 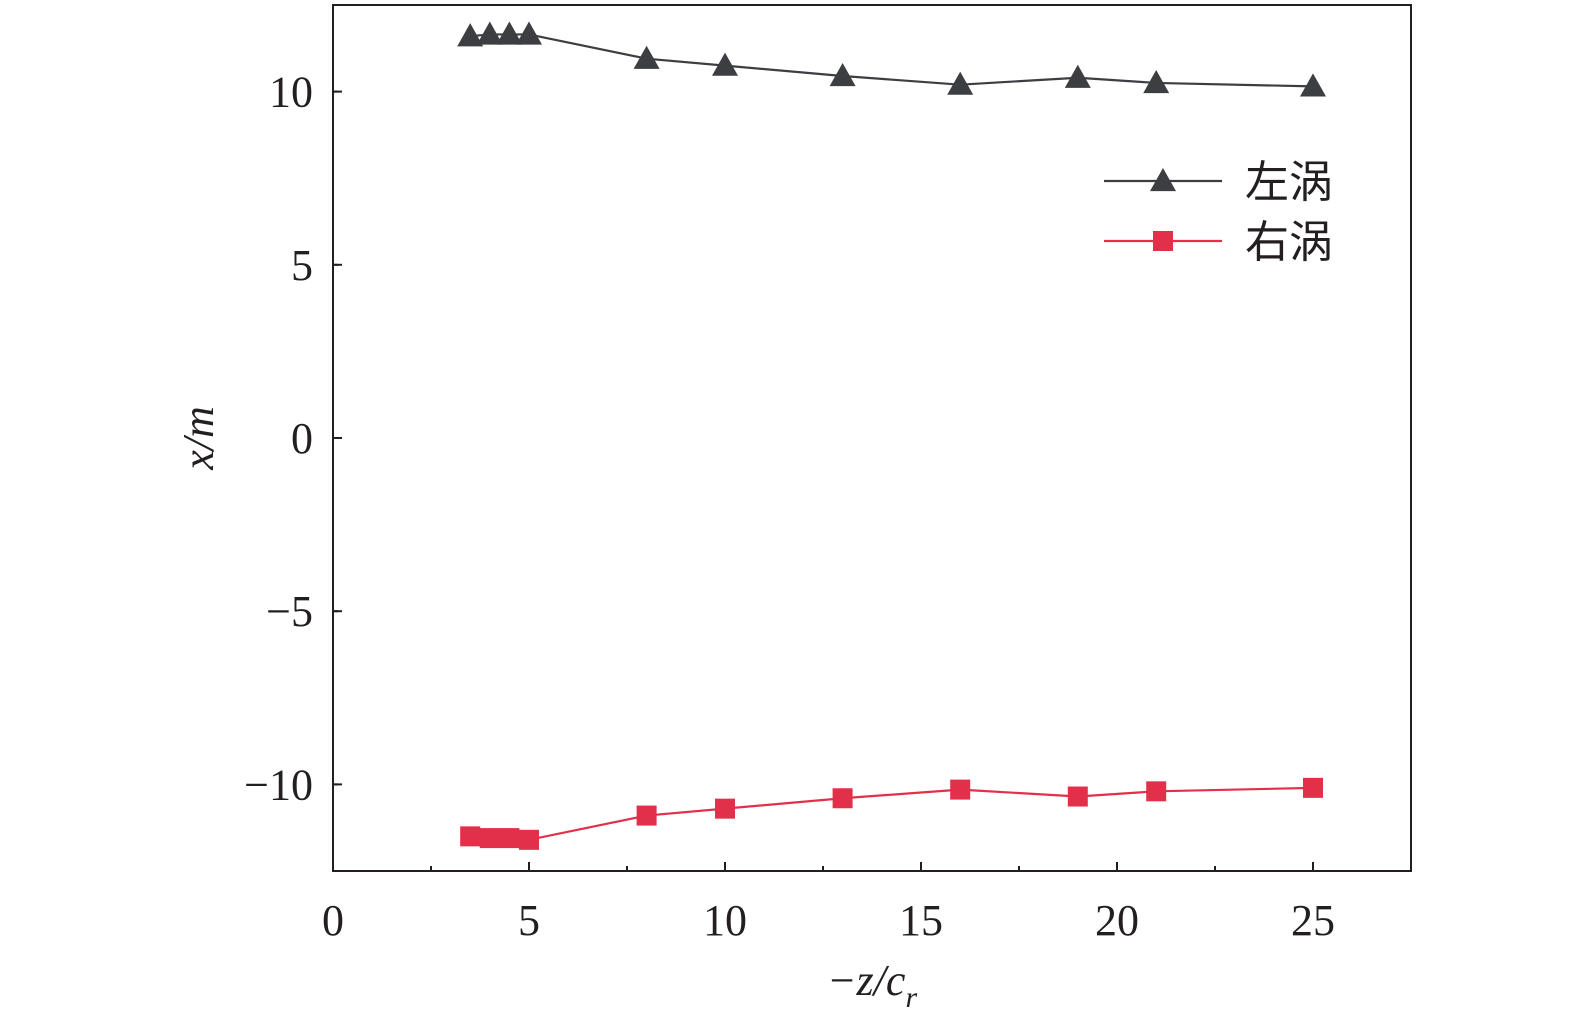 I want to click on legend-label: 右涡, so click(x=1289, y=242).